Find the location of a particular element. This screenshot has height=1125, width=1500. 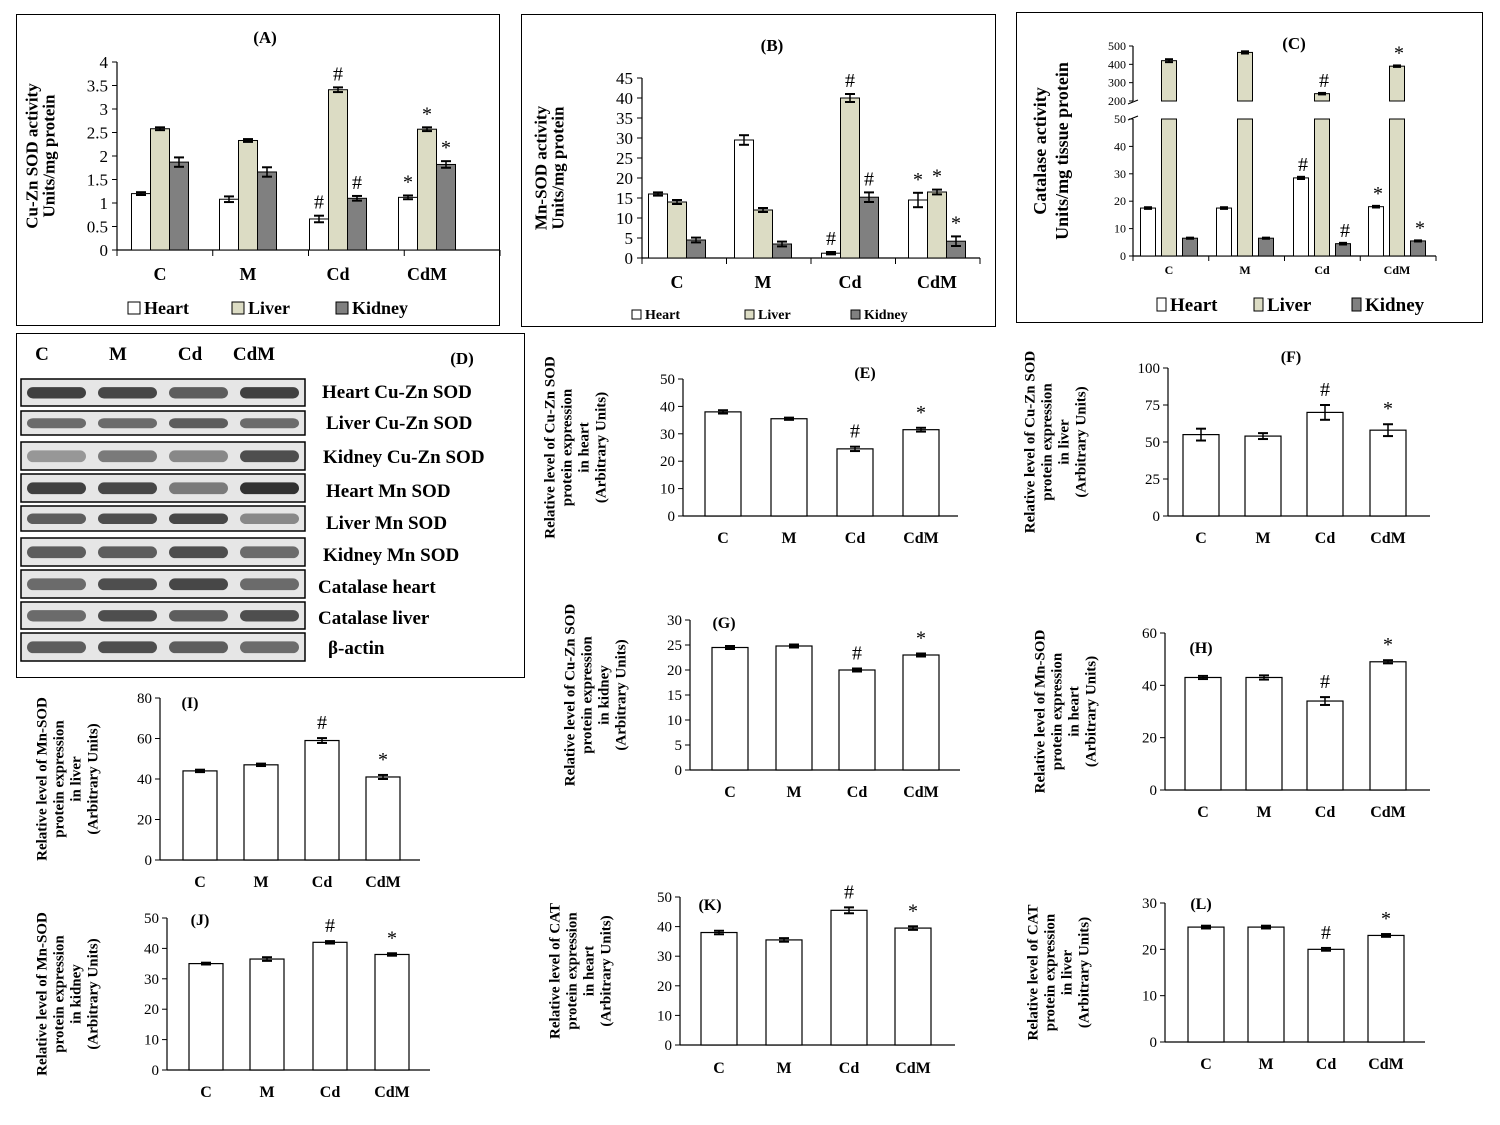

panel-l-ylabel-line: Relative level of CAT is located at coordinates (1034, 973).